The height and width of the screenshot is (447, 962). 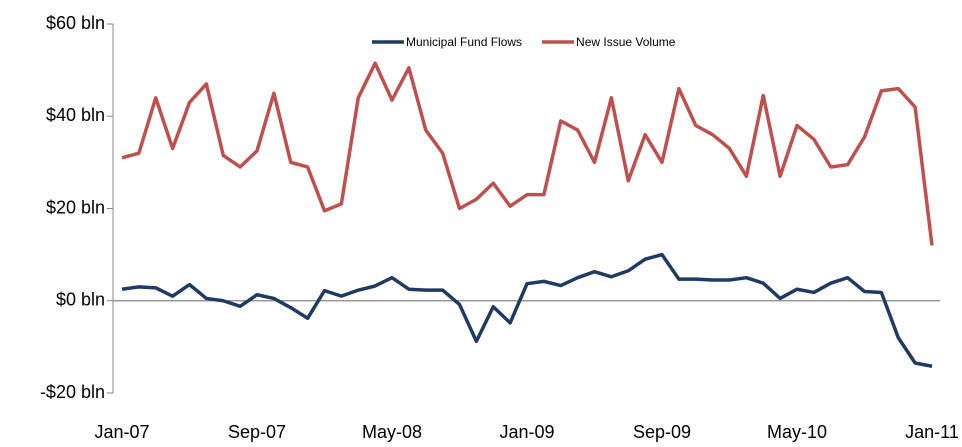 What do you see at coordinates (257, 432) in the screenshot?
I see `x-tick-label: Sep-07` at bounding box center [257, 432].